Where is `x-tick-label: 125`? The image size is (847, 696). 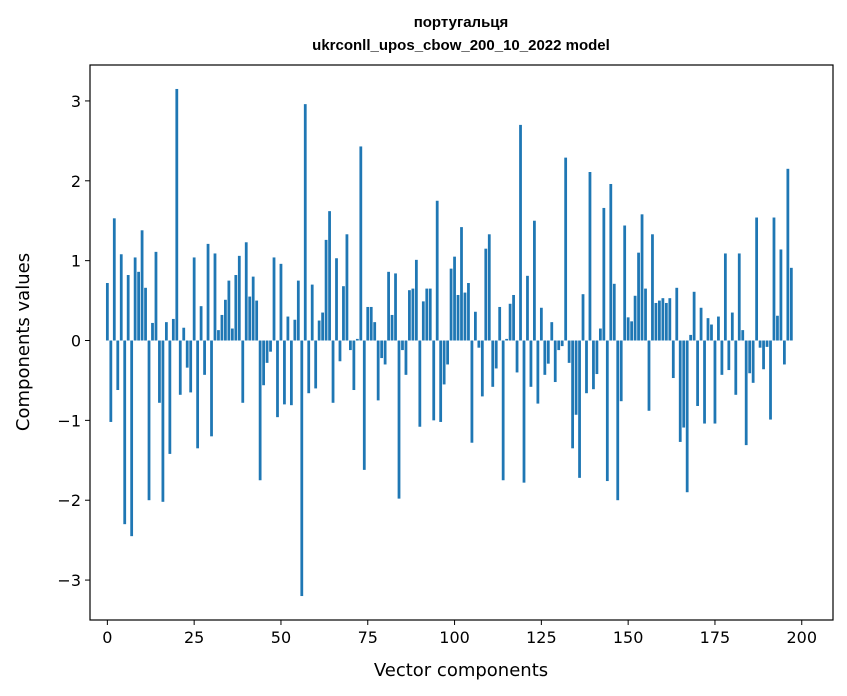 x-tick-label: 125 is located at coordinates (541, 637).